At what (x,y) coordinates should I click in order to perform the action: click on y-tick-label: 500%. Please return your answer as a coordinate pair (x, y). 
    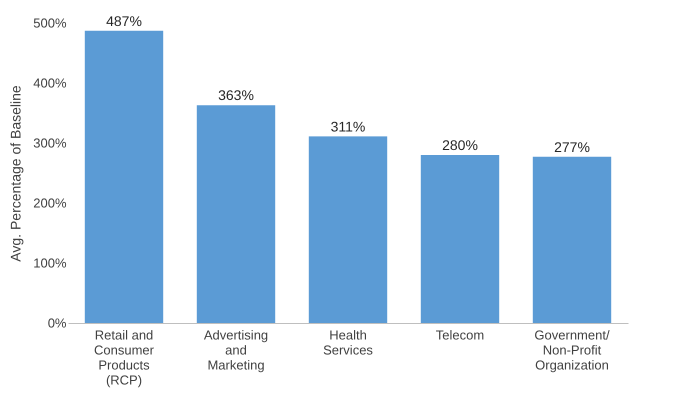
    Looking at the image, I should click on (50, 23).